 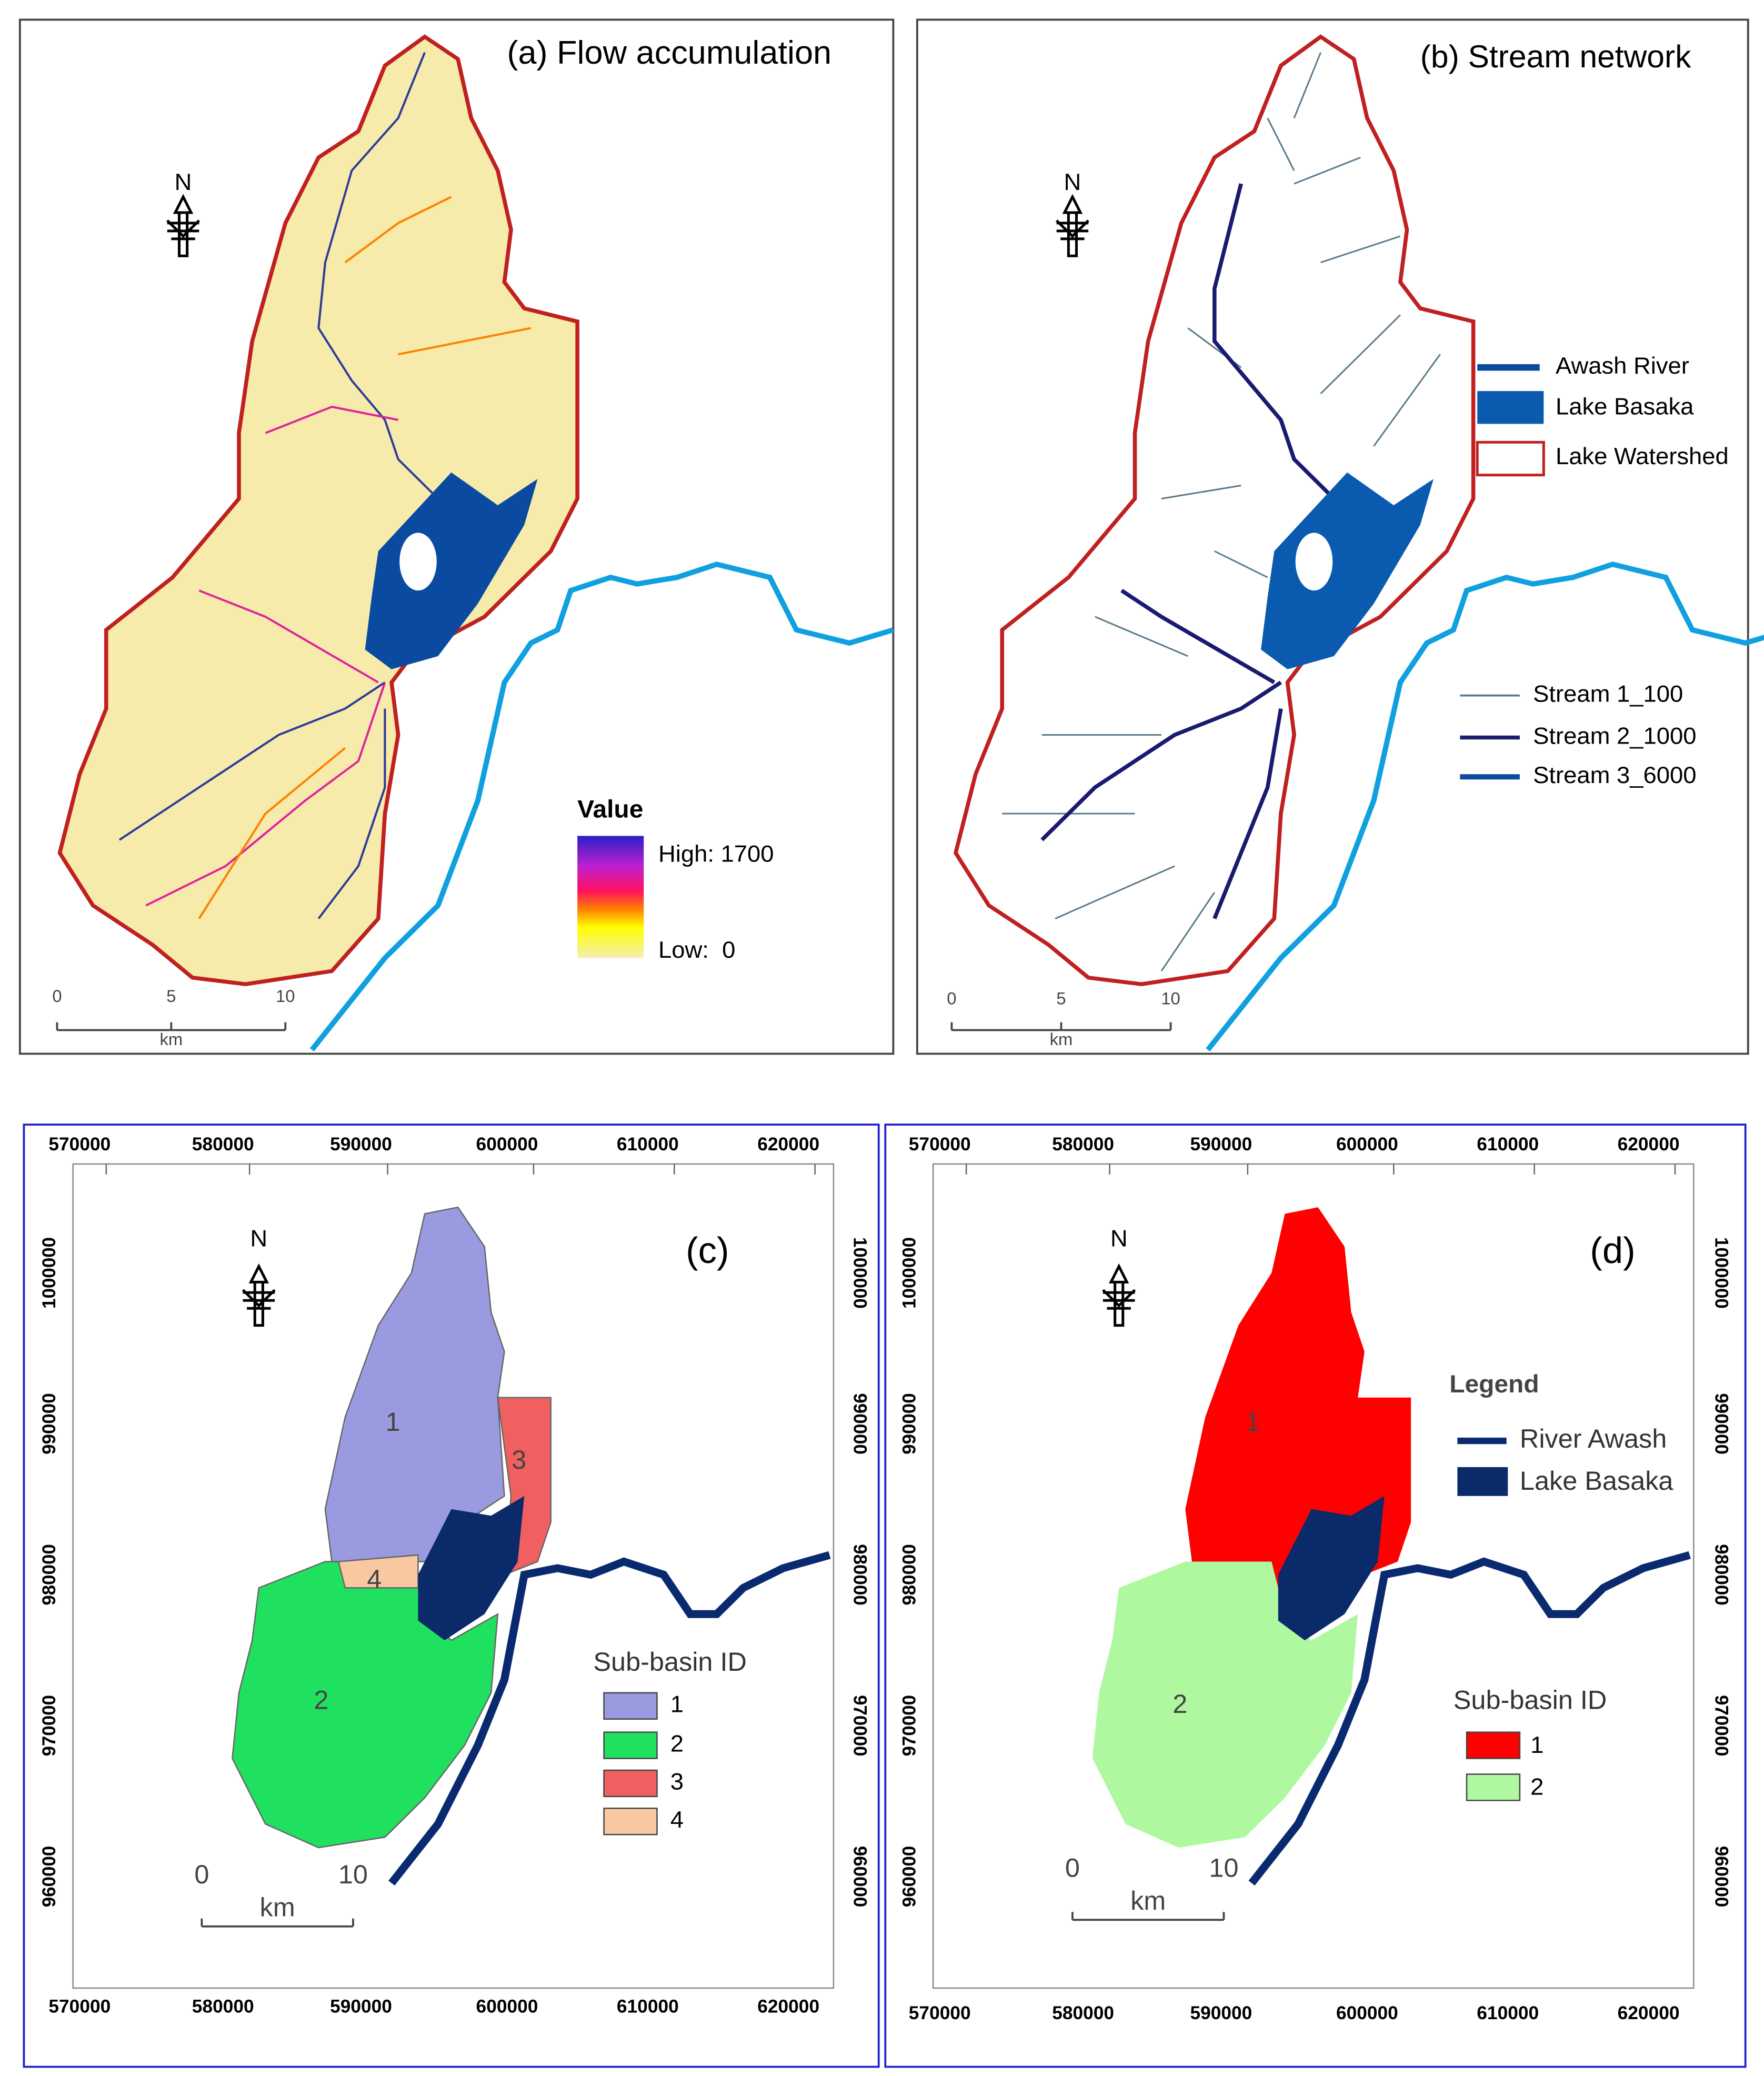 What do you see at coordinates (1556, 57) in the screenshot?
I see `panel-title: (b) Stream network` at bounding box center [1556, 57].